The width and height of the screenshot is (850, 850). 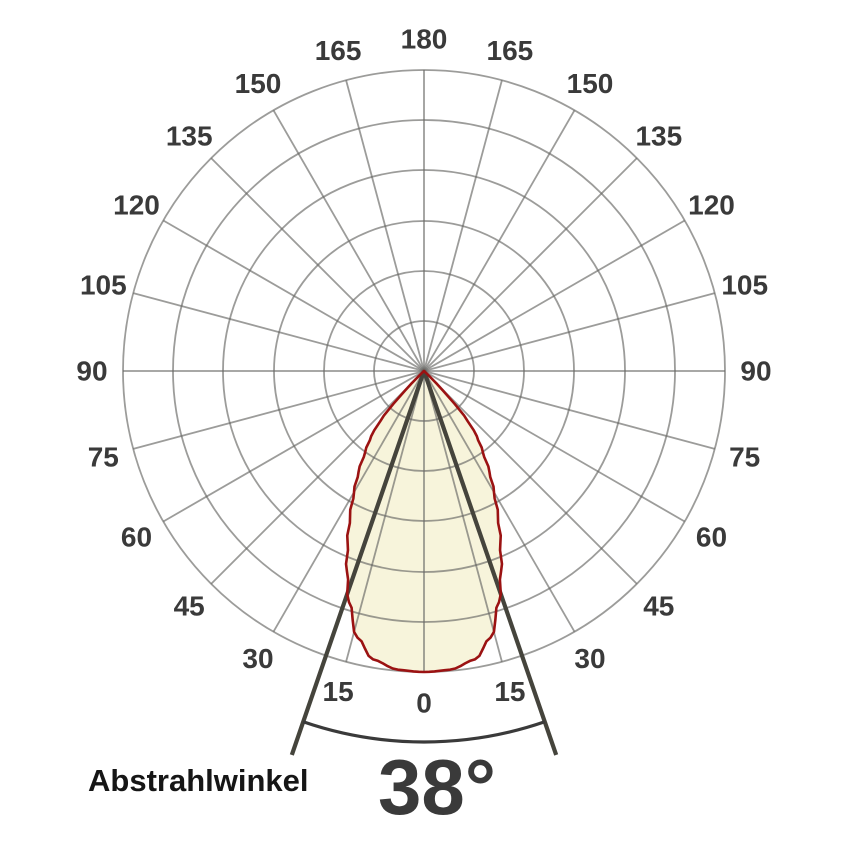 I want to click on angle-label-right-135: 135, so click(x=658, y=136).